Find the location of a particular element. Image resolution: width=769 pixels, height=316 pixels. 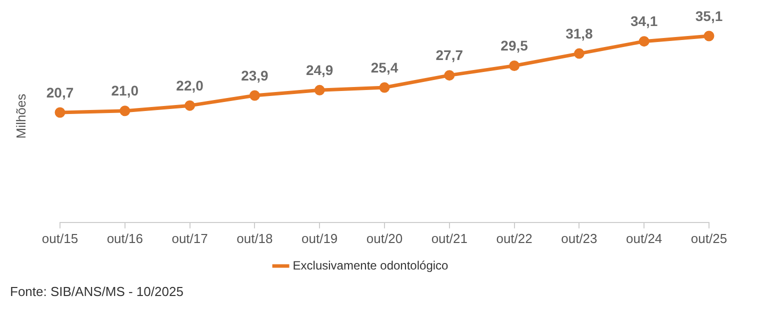

x-tick-label: out/24 is located at coordinates (644, 238).